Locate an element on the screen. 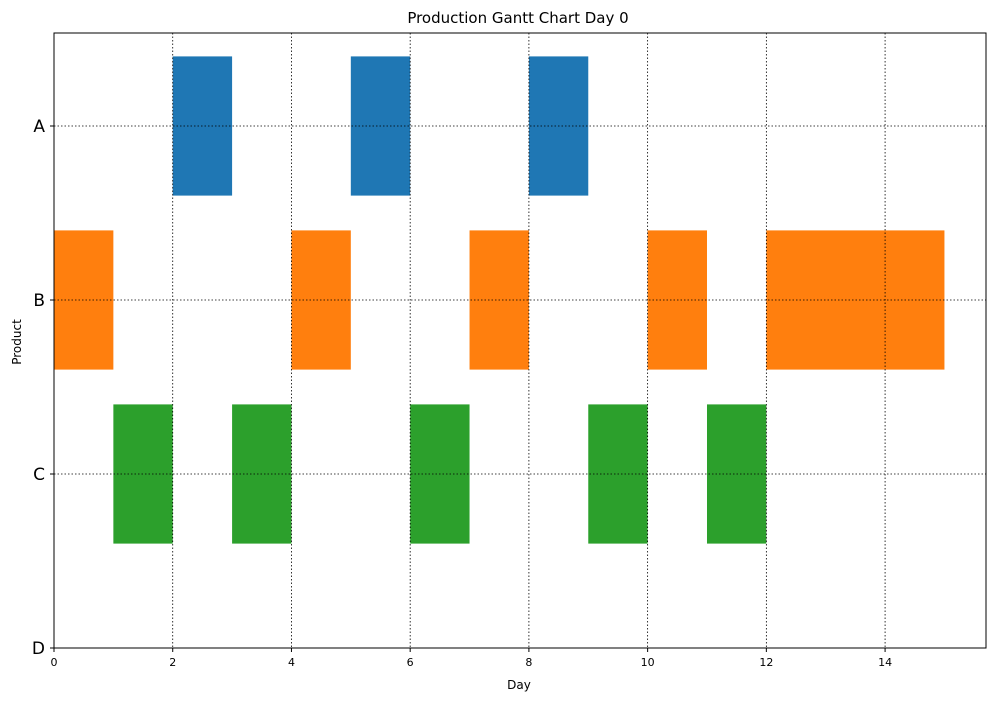  x-tick-label: 6 is located at coordinates (410, 662).